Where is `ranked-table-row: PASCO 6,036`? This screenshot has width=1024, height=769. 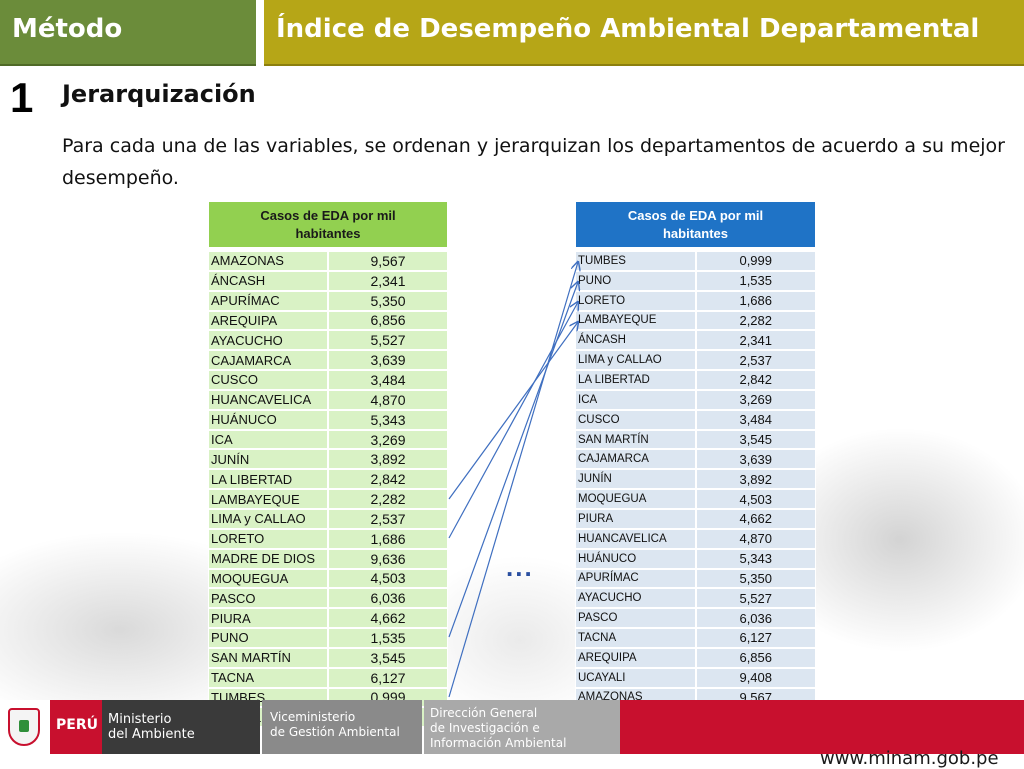 ranked-table-row: PASCO 6,036 is located at coordinates (695, 618).